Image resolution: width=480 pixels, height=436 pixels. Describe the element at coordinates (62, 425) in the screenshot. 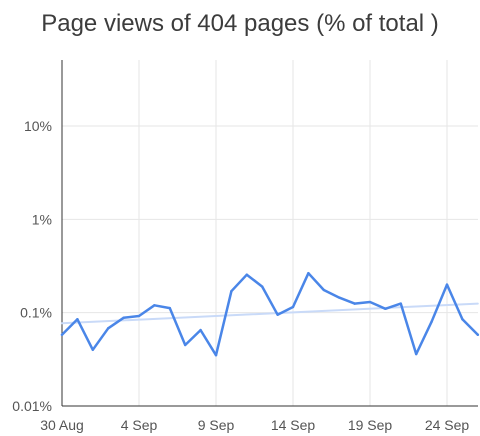

I see `x-tick-label: 30 Aug` at that location.